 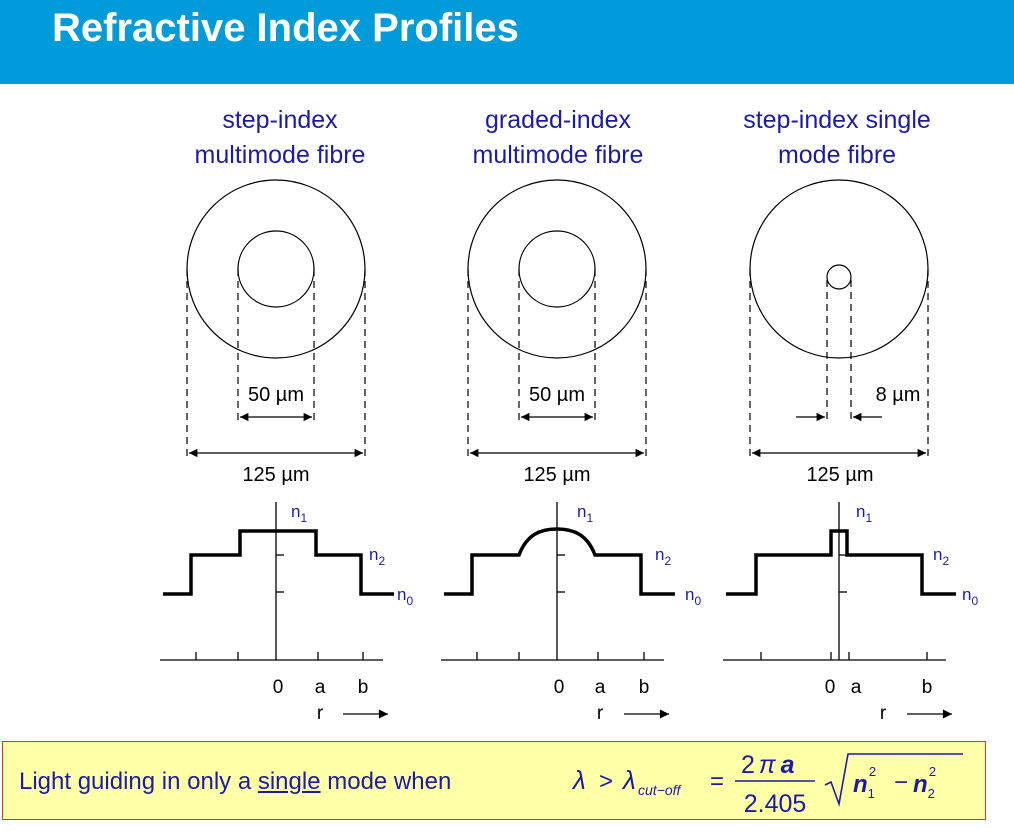 I want to click on step-index-multimode-cross-section: 50 µm 125 µm, so click(x=276, y=332).